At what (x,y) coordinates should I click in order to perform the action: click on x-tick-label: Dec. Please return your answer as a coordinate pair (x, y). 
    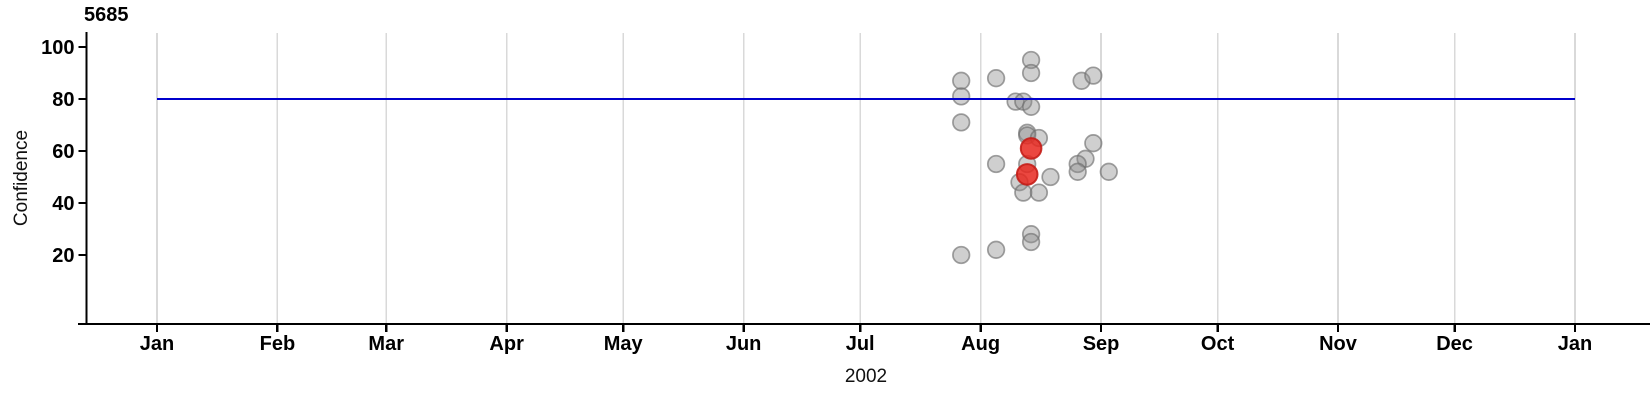
    Looking at the image, I should click on (1454, 344).